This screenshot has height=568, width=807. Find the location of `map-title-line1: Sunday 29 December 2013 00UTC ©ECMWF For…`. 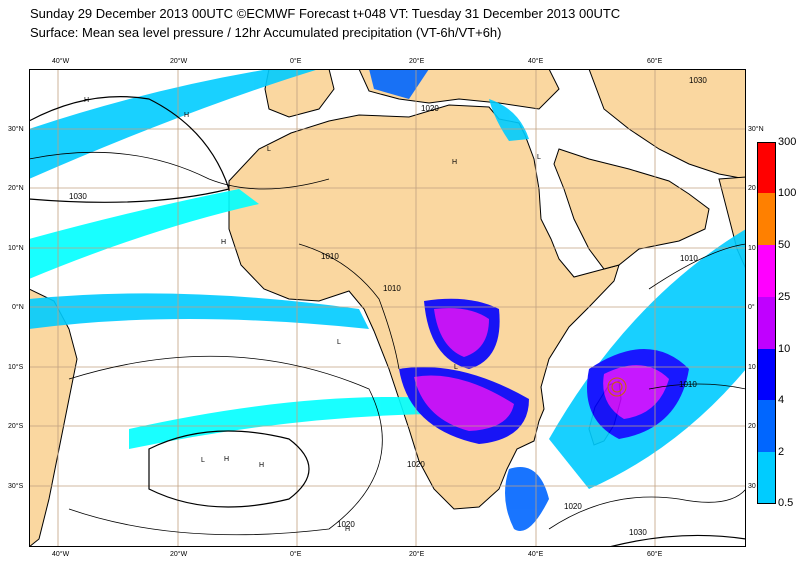

map-title-line1: Sunday 29 December 2013 00UTC ©ECMWF For… is located at coordinates (325, 13).